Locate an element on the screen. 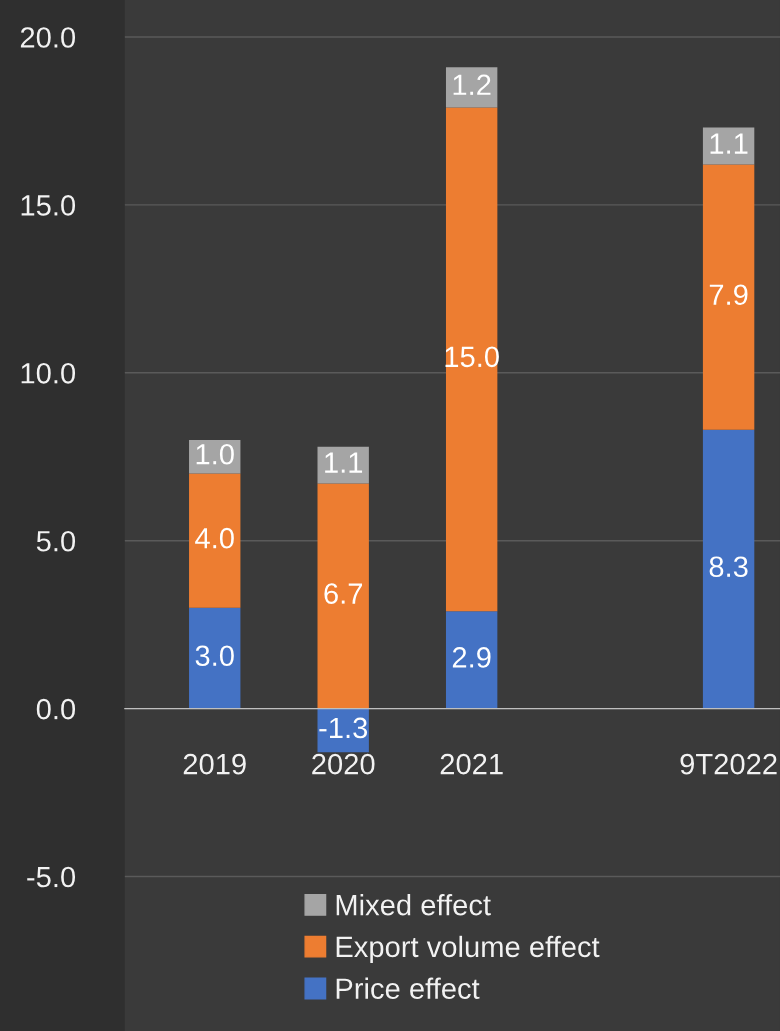 The height and width of the screenshot is (1031, 780). x-tick-label: 9T2022 is located at coordinates (728, 764).